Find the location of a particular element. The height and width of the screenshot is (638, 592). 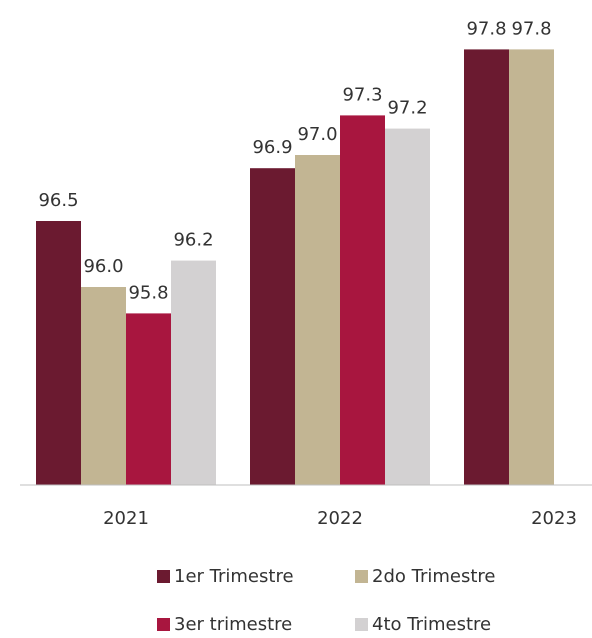

x-tick-label: 2021 is located at coordinates (126, 518).